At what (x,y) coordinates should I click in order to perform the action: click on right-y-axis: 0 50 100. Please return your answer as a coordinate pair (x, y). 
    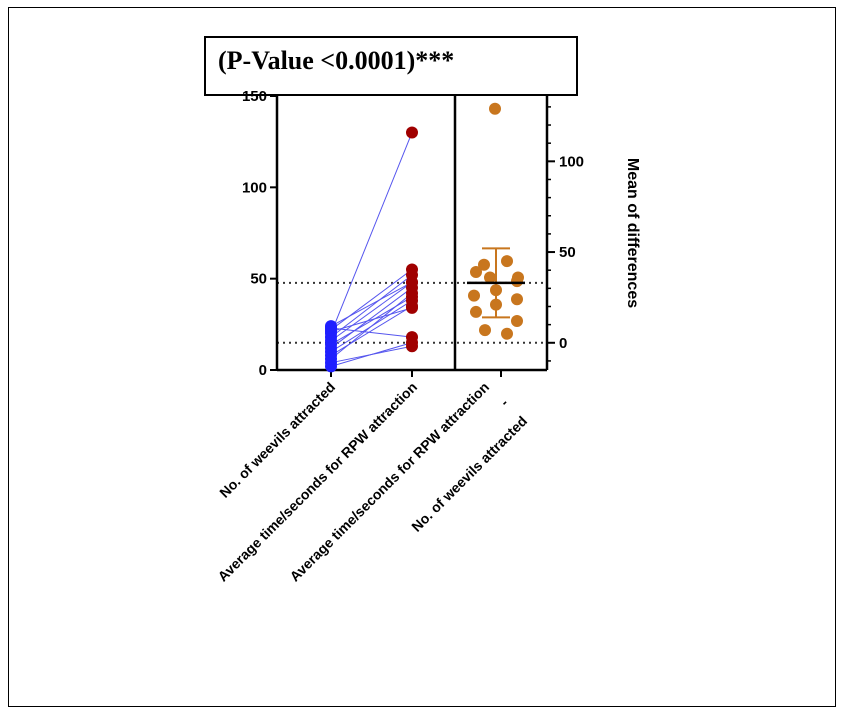
    Looking at the image, I should click on (542, 236).